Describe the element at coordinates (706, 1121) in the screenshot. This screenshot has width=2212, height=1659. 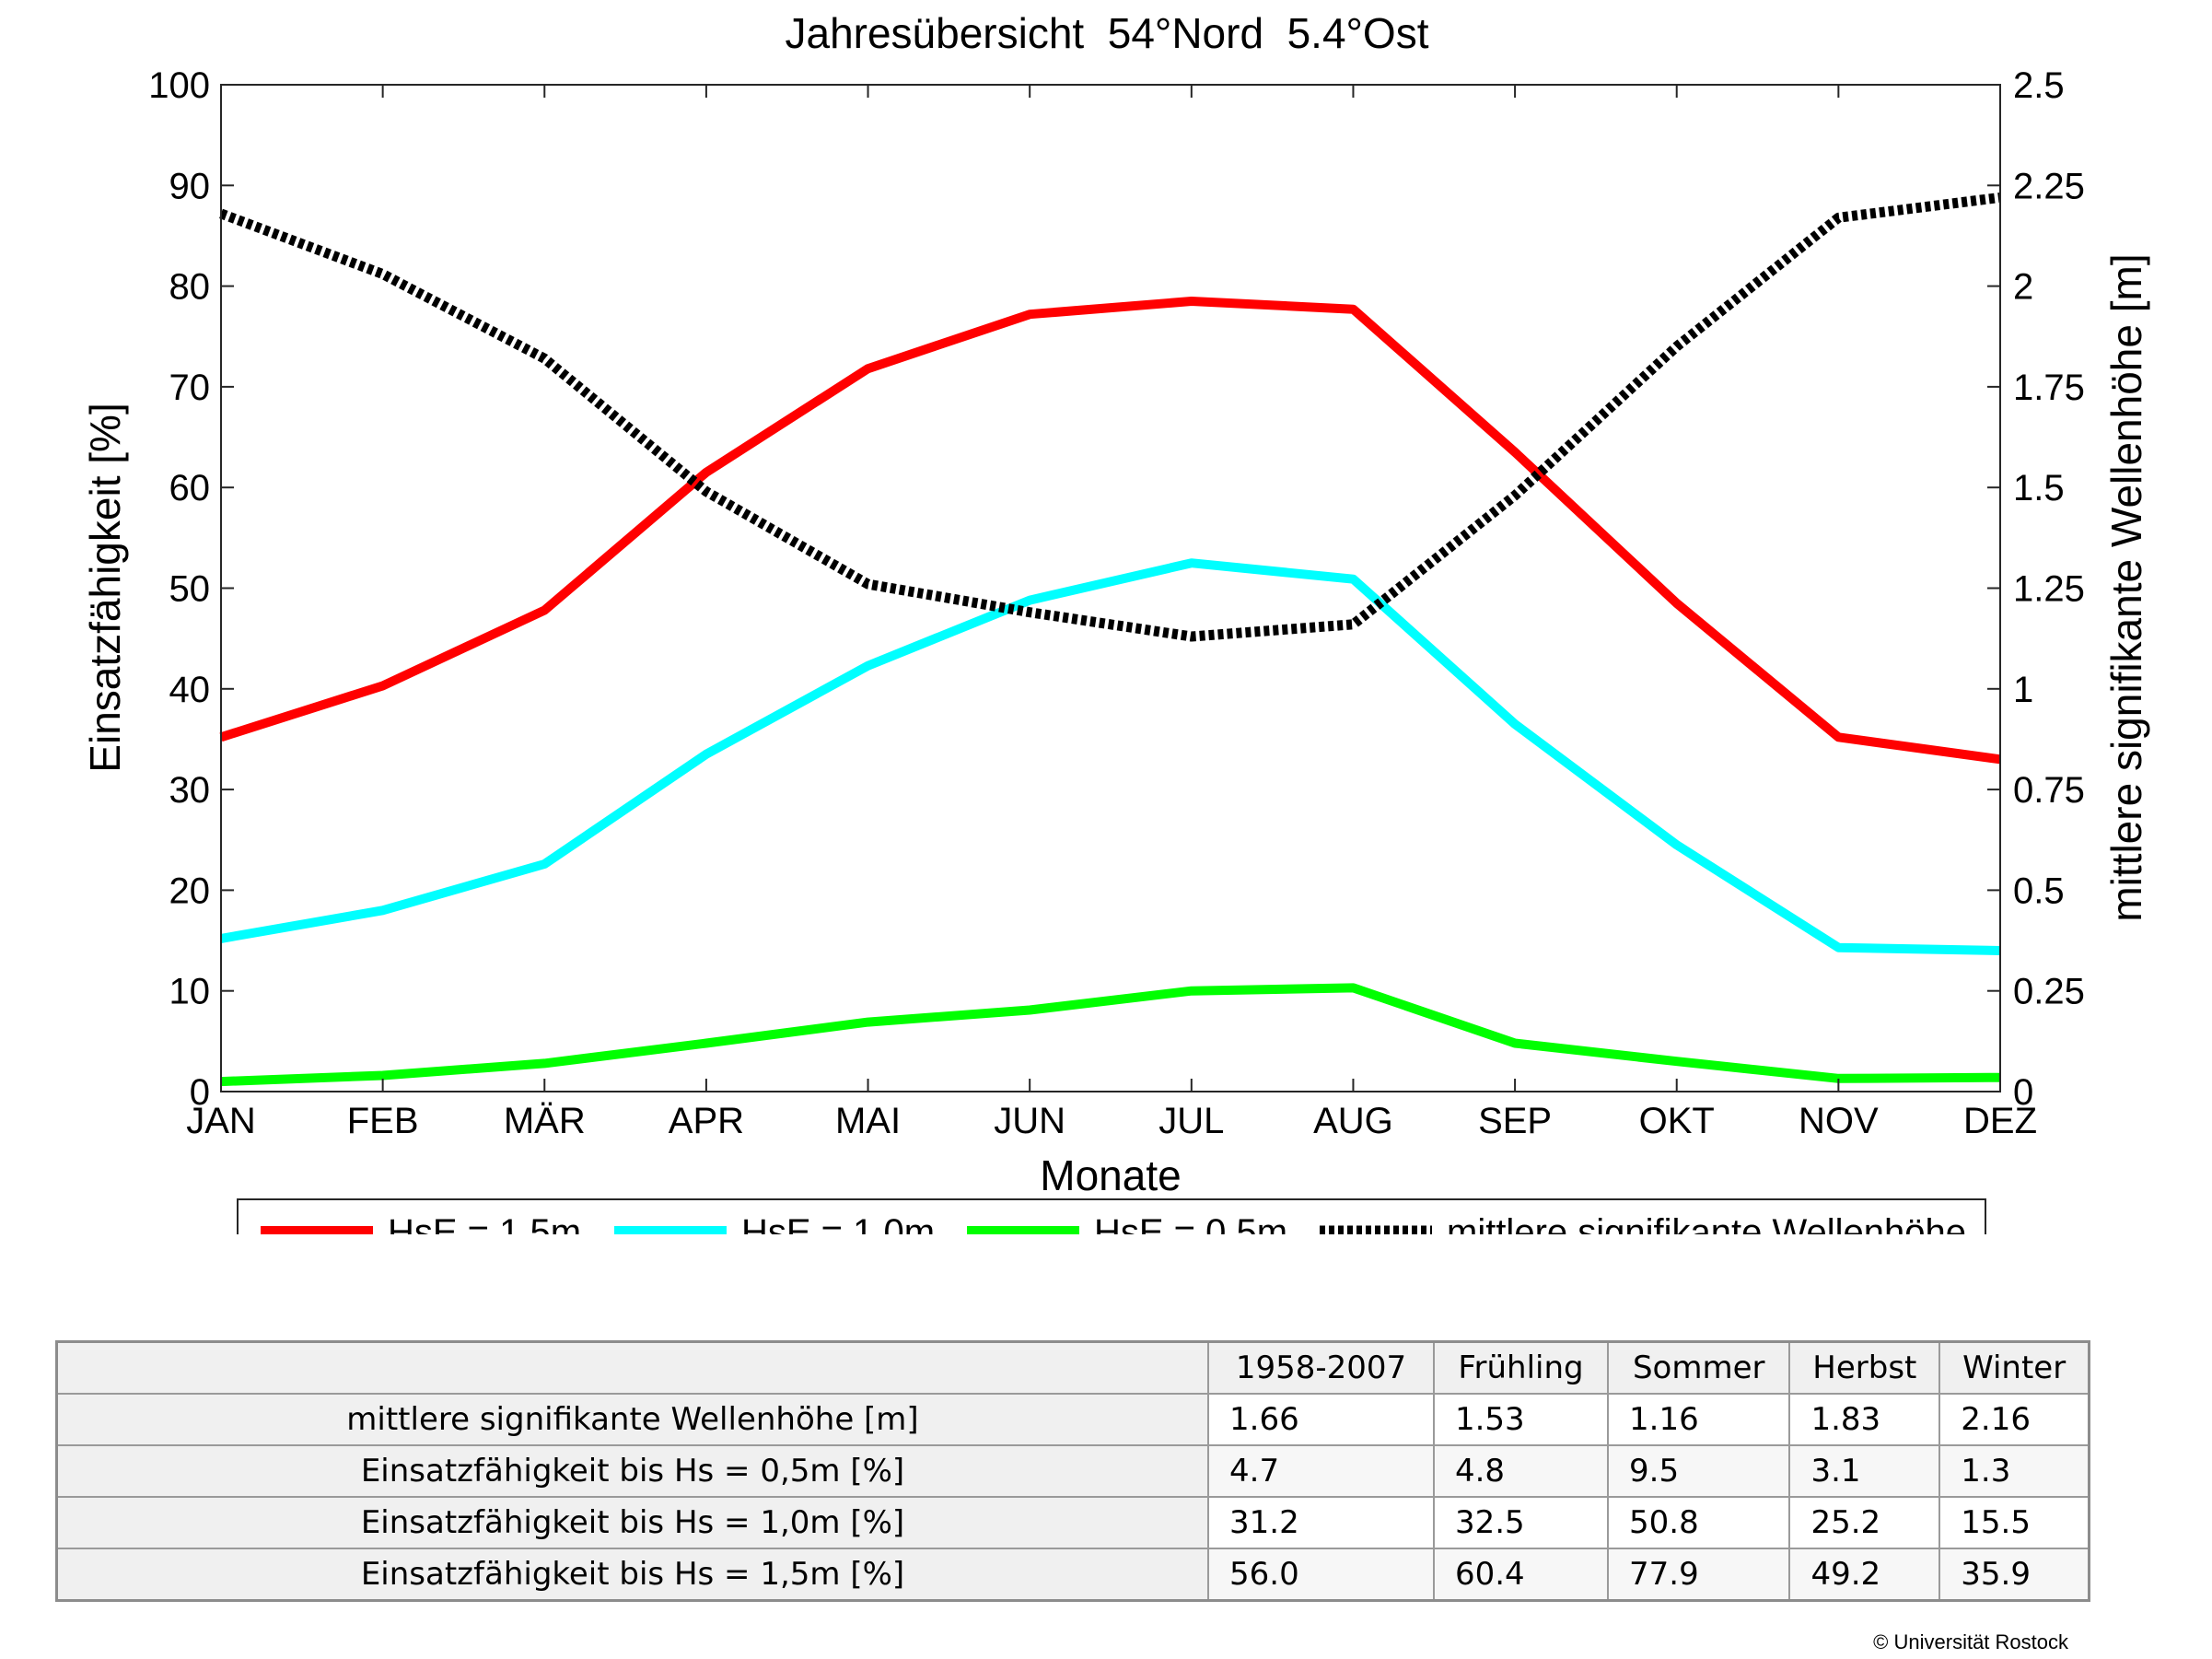
I see `x-tick-label: APR` at that location.